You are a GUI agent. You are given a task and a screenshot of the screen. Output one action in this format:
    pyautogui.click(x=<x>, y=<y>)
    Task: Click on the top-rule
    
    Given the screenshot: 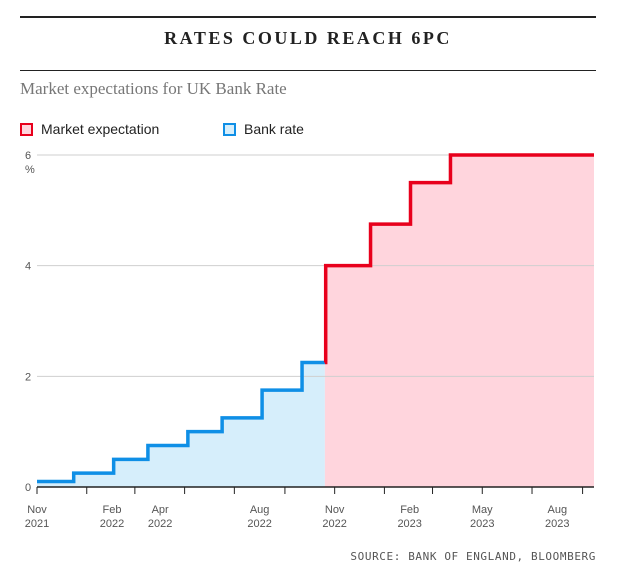 What is the action you would take?
    pyautogui.click(x=308, y=17)
    